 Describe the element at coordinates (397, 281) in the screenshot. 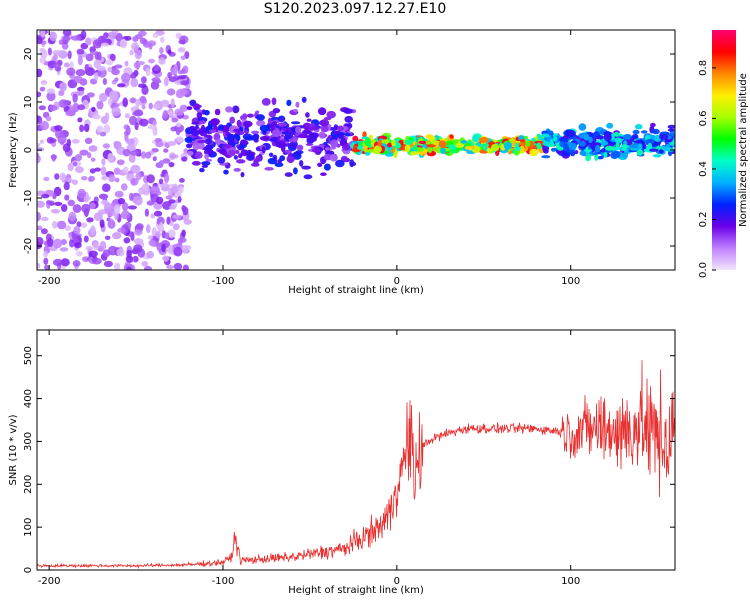

I see `spectrogram-xtick-label: 0` at that location.